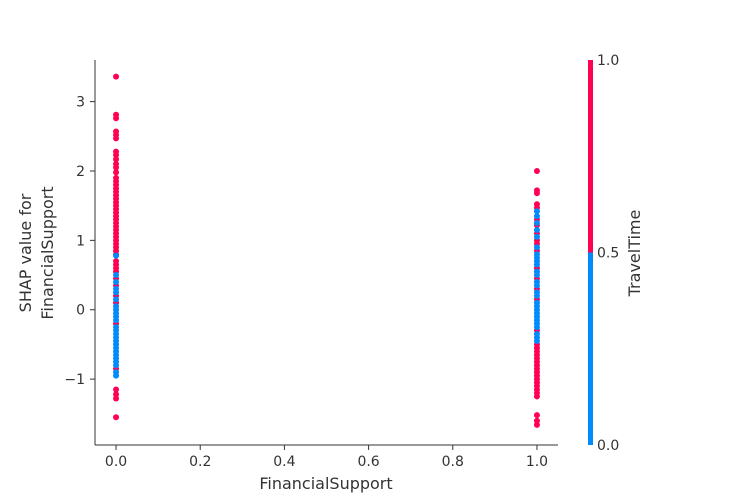 The height and width of the screenshot is (500, 750). I want to click on x-tick-label: 0.2, so click(200, 462).